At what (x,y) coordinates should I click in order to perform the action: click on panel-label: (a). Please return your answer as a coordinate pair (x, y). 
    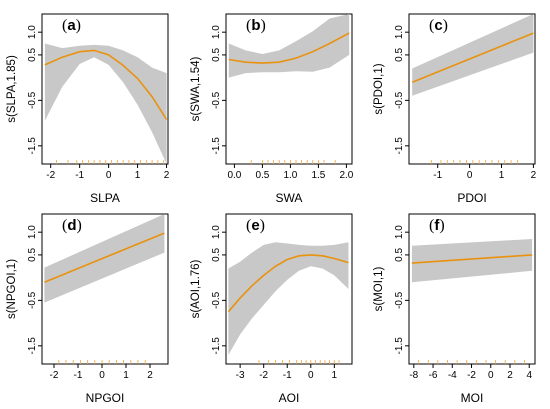
    Looking at the image, I should click on (71, 25).